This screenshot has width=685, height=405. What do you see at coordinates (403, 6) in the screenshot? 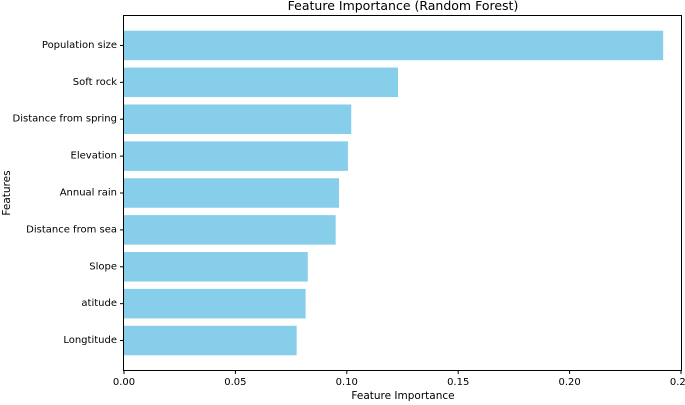
I see `chart-title: Feature Importance (Random Forest)` at bounding box center [403, 6].